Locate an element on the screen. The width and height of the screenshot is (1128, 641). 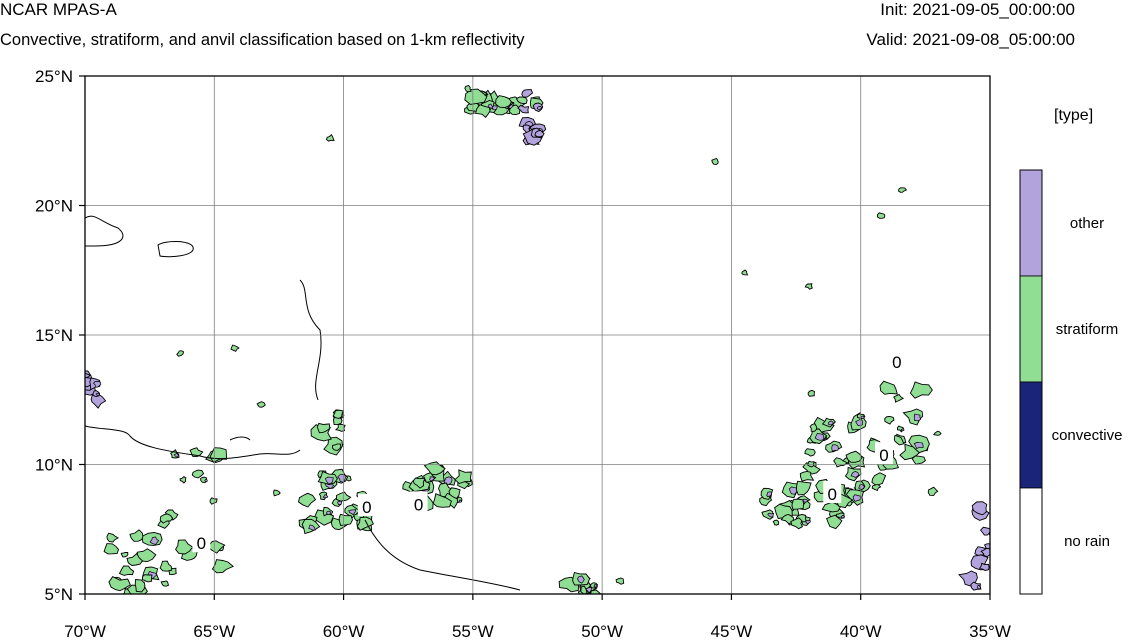
lon-tick-label: 65°W is located at coordinates (214, 631).